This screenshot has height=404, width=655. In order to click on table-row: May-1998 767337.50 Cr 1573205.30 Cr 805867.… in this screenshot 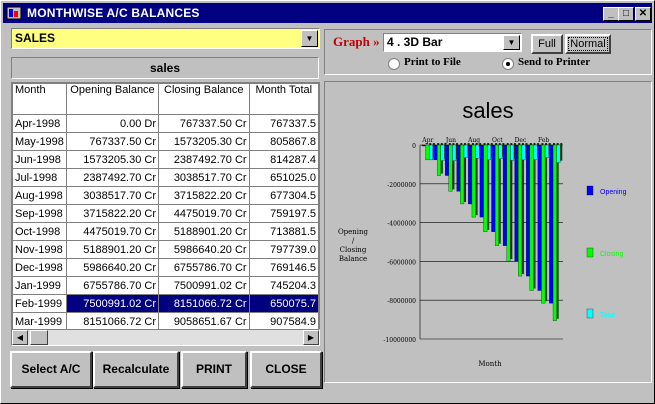, I will do `click(165, 141)`.